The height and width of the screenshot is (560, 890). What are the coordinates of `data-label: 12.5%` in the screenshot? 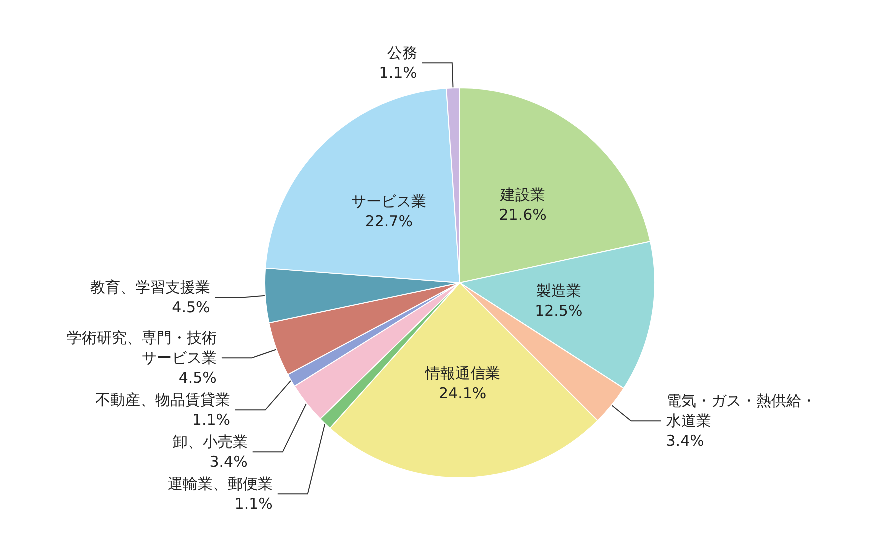 It's located at (559, 311).